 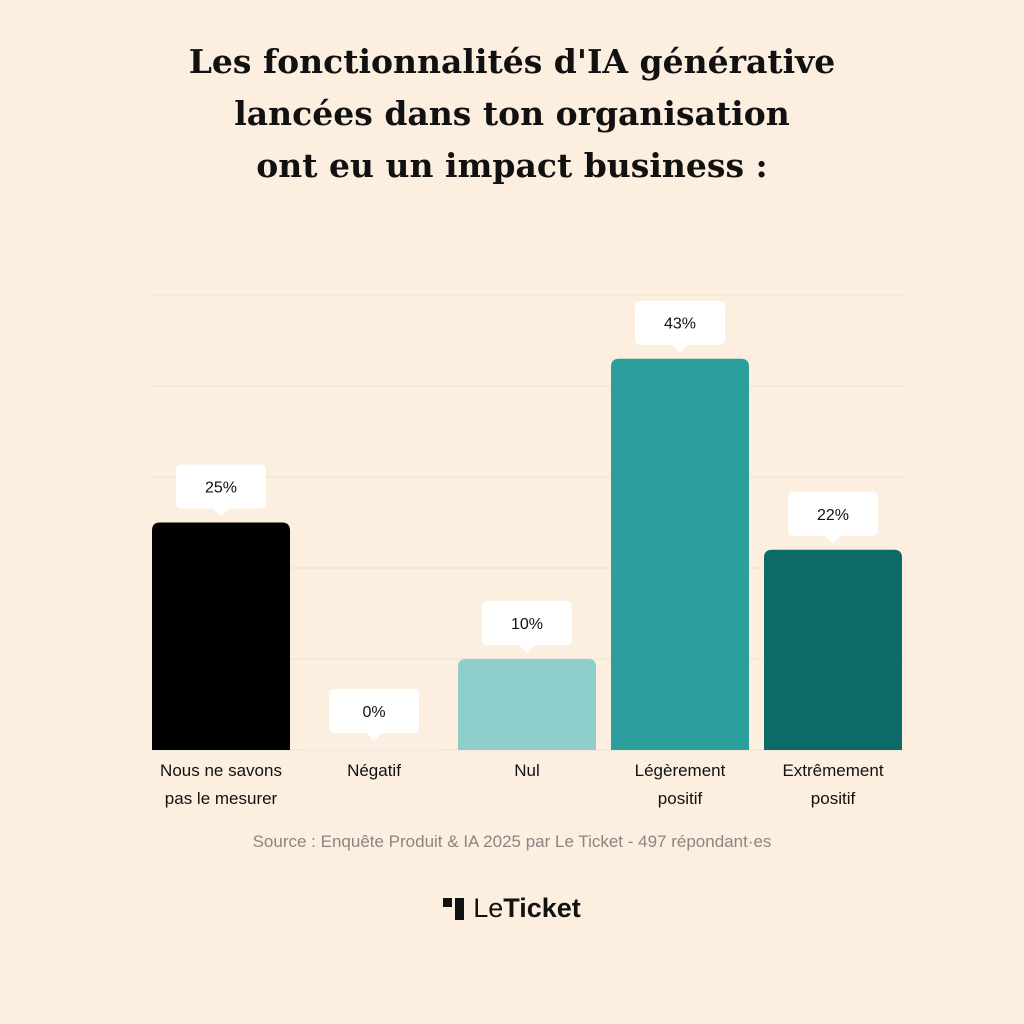 I want to click on data-label: 0%, so click(x=373, y=712).